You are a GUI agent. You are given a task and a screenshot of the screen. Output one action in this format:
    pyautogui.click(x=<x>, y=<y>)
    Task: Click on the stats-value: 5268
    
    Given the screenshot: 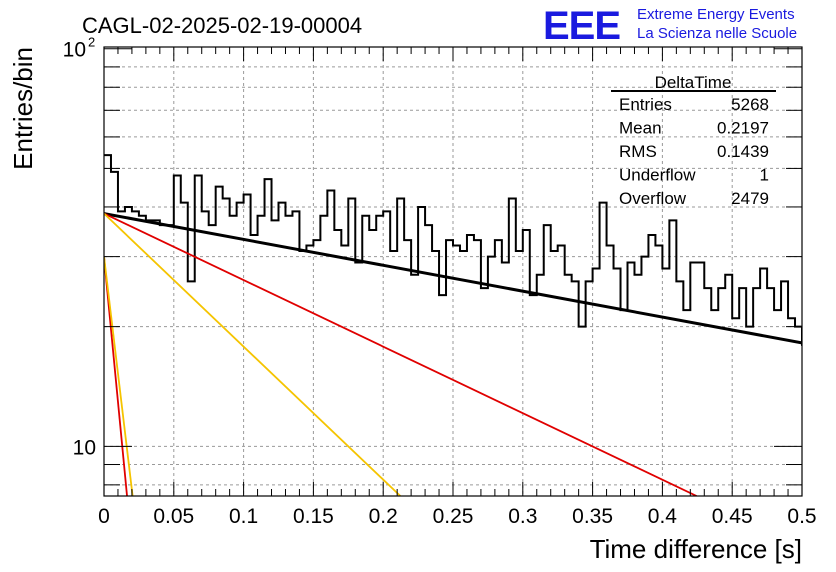 What is the action you would take?
    pyautogui.click(x=750, y=104)
    